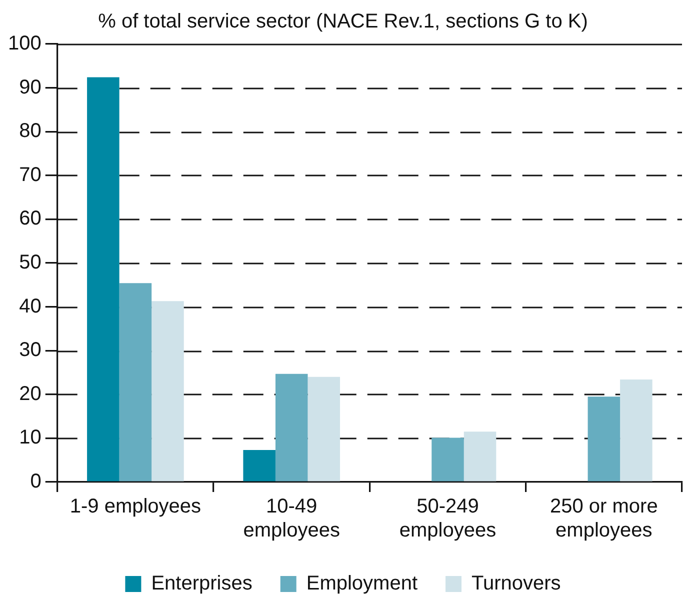 The width and height of the screenshot is (688, 608). Describe the element at coordinates (291, 519) in the screenshot. I see `x-tick-label: 10-49 employees` at that location.